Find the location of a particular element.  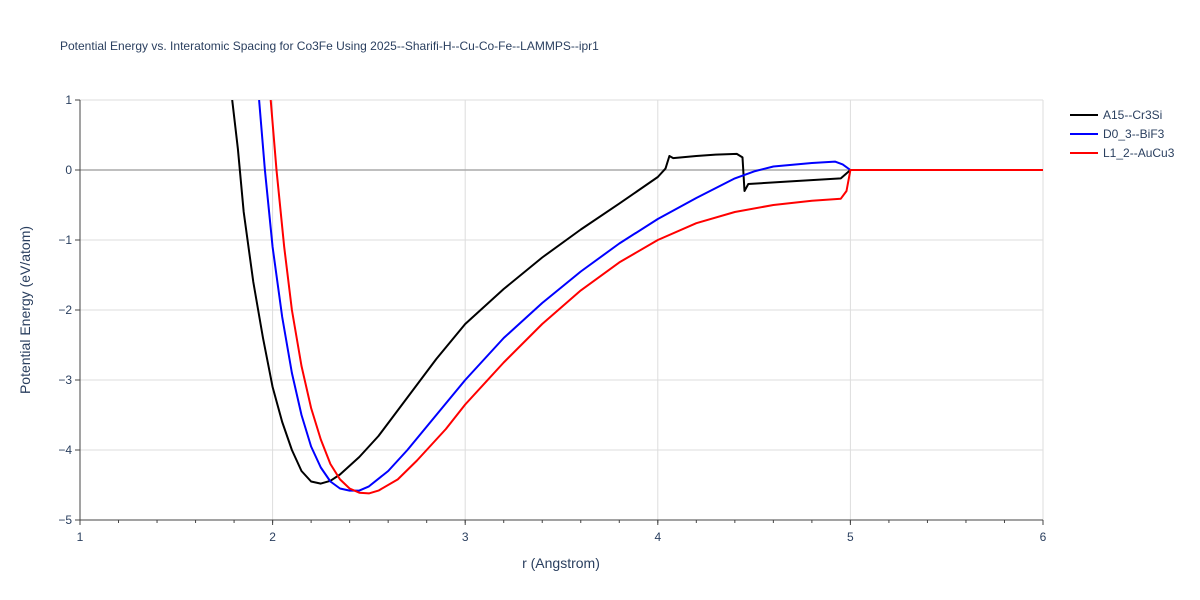

legend-label-2: L1_2--AuCu3 is located at coordinates (1139, 153).